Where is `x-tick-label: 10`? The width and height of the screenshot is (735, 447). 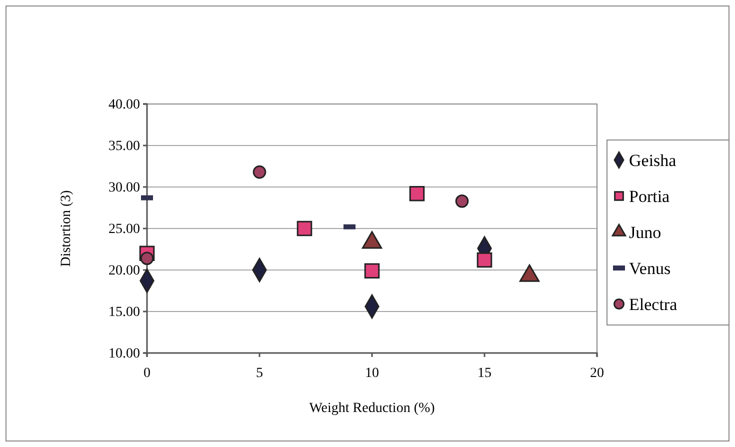
x-tick-label: 10 is located at coordinates (372, 373).